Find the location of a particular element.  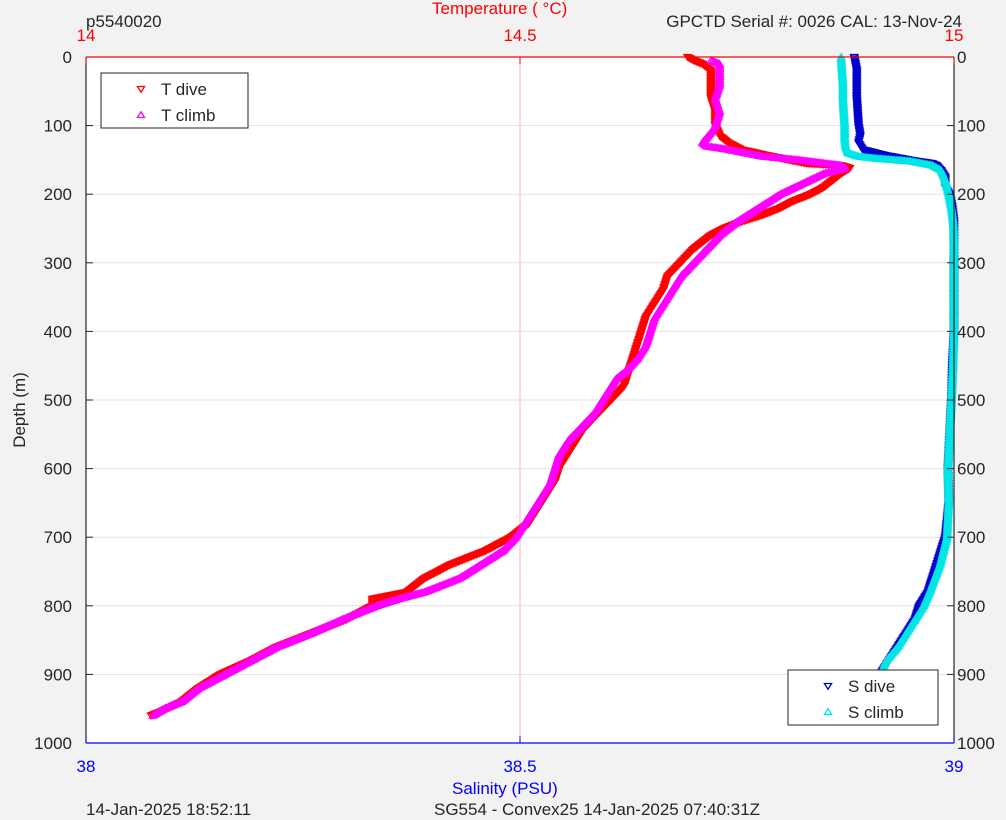

depth-tick-label-right: 800 is located at coordinates (971, 606).